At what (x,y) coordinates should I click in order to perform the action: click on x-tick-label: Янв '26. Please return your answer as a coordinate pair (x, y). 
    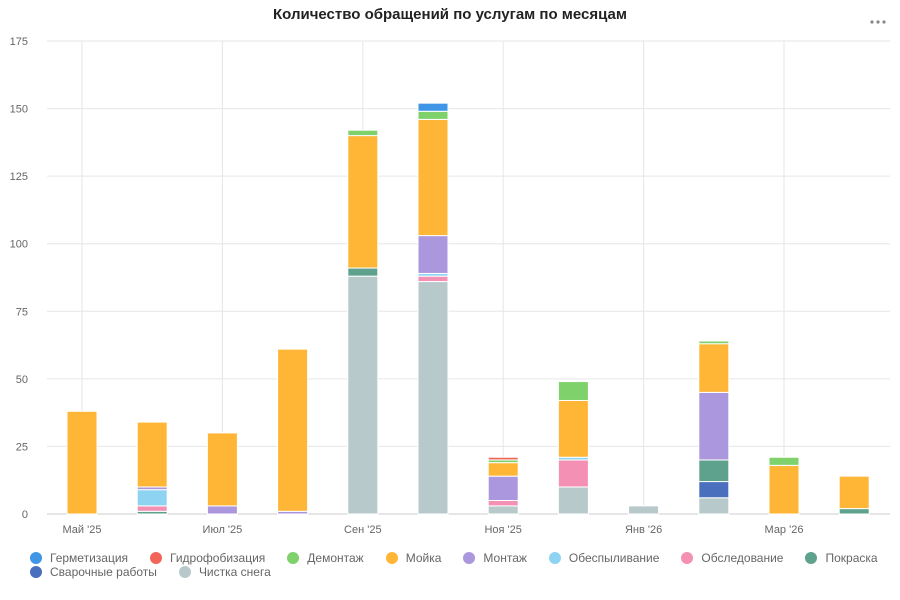
    Looking at the image, I should click on (643, 530).